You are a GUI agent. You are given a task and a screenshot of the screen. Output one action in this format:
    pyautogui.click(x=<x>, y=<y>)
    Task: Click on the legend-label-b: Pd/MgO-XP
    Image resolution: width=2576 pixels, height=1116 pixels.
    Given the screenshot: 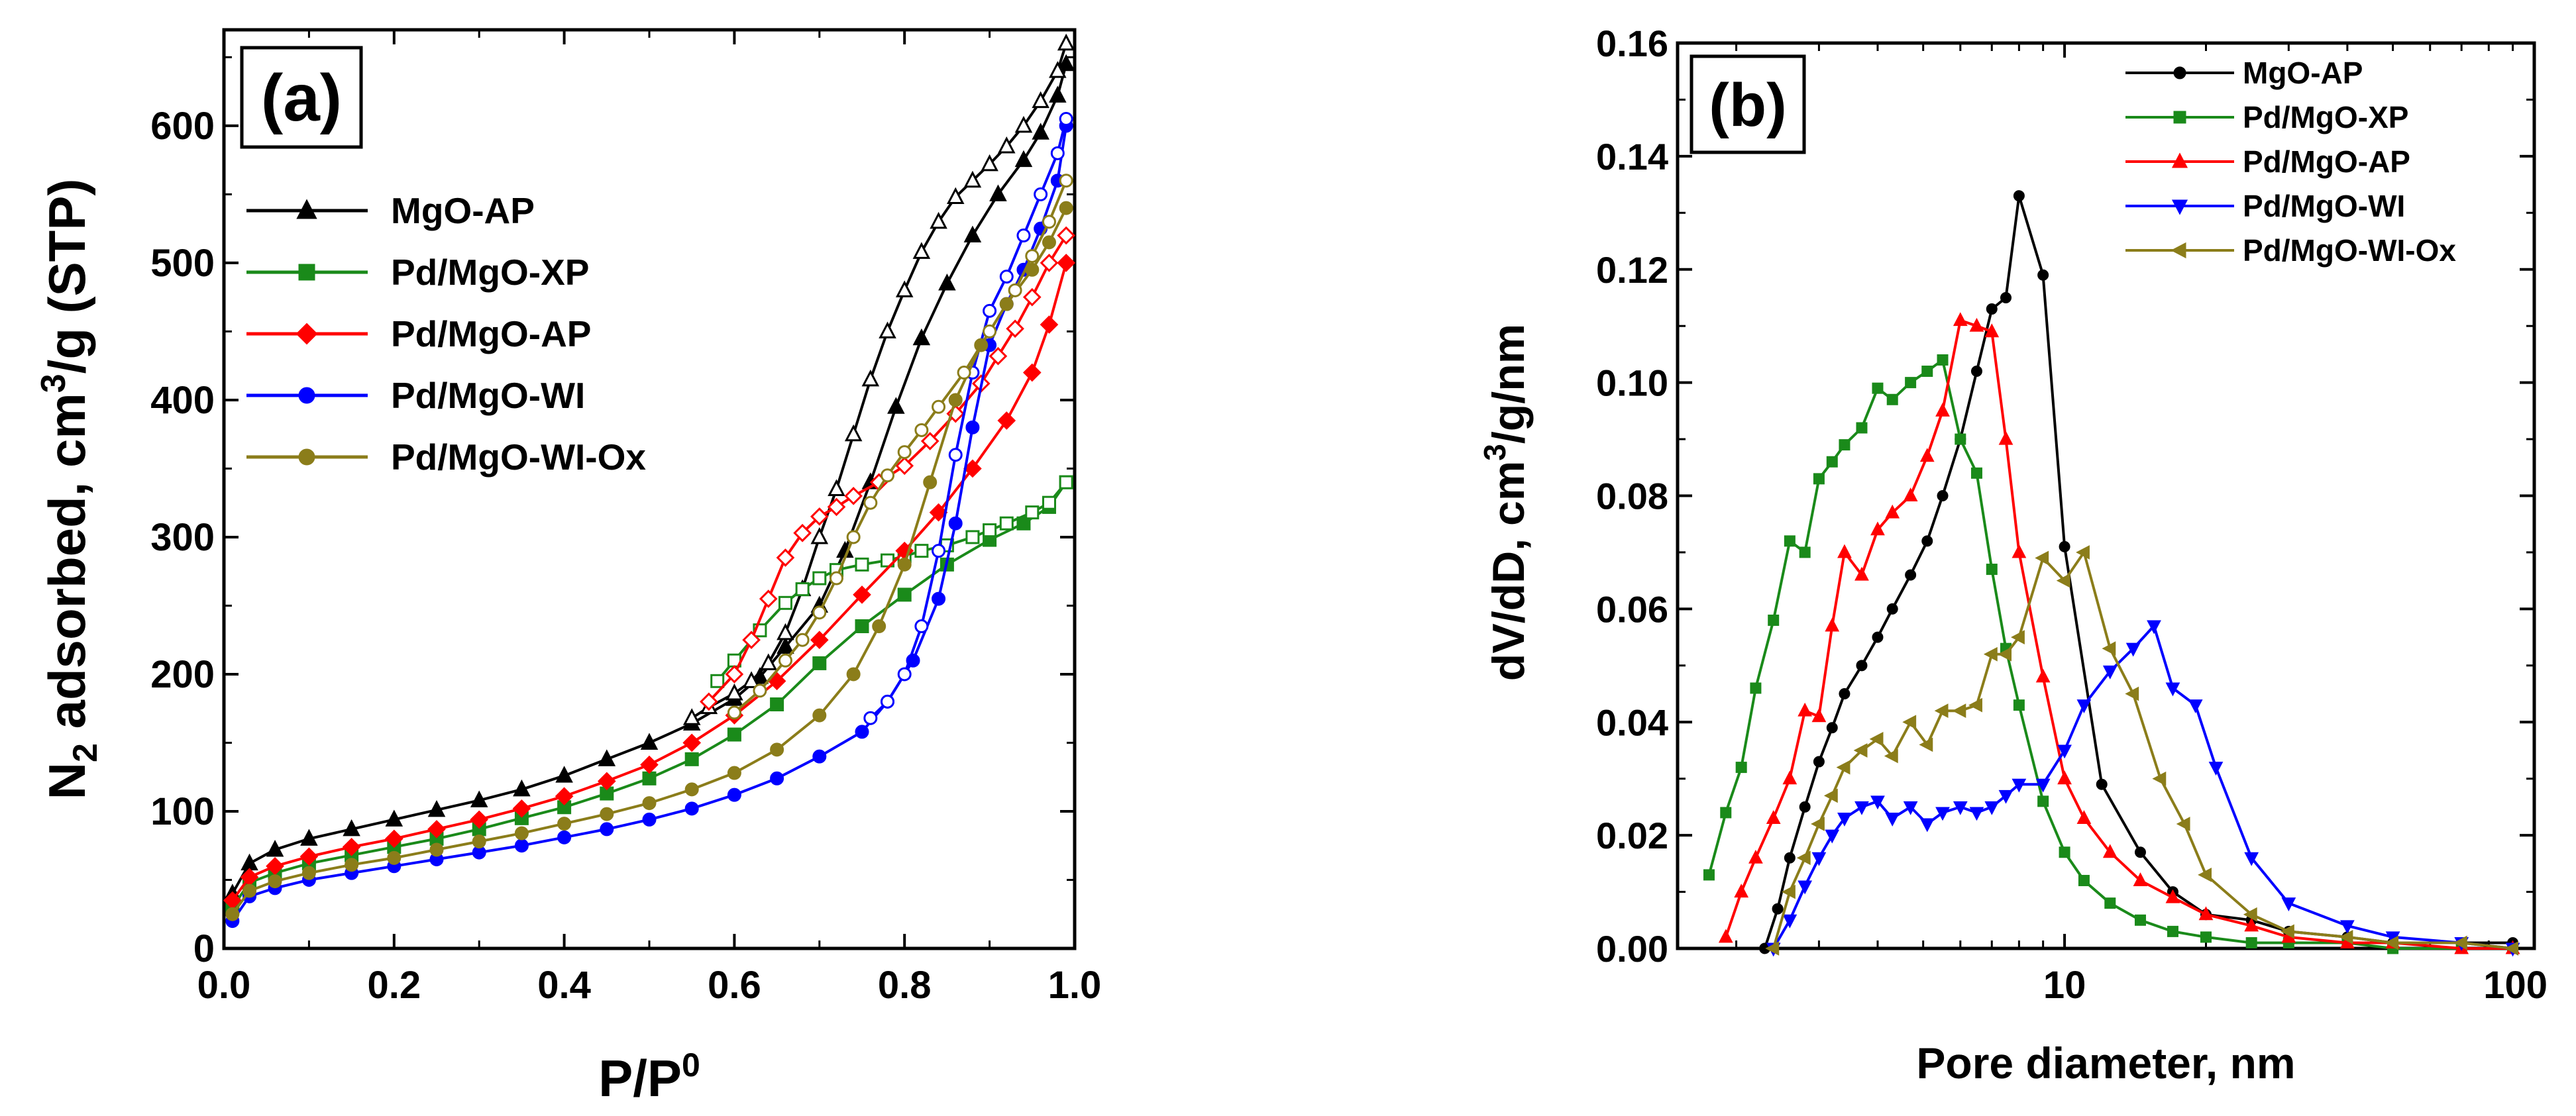 What is the action you would take?
    pyautogui.click(x=2325, y=117)
    